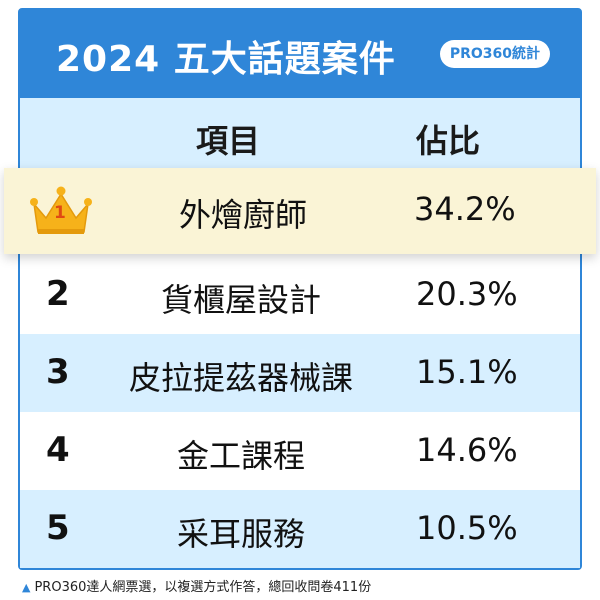 The width and height of the screenshot is (600, 600). Describe the element at coordinates (226, 59) in the screenshot. I see `page-title: 2024 五大話題案件` at that location.